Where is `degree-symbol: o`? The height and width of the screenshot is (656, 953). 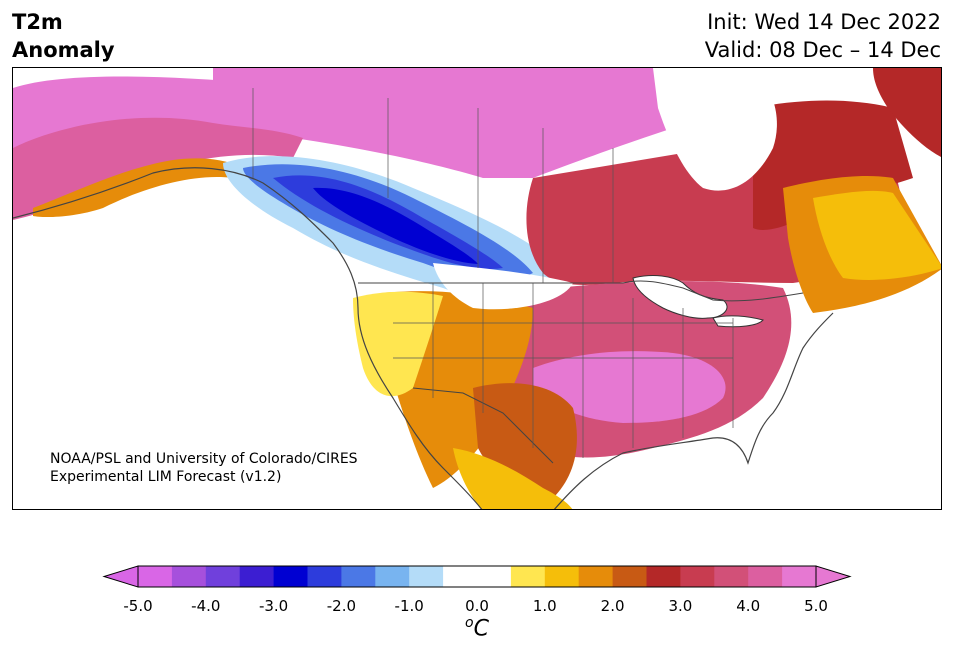
degree-symbol: o is located at coordinates (469, 623).